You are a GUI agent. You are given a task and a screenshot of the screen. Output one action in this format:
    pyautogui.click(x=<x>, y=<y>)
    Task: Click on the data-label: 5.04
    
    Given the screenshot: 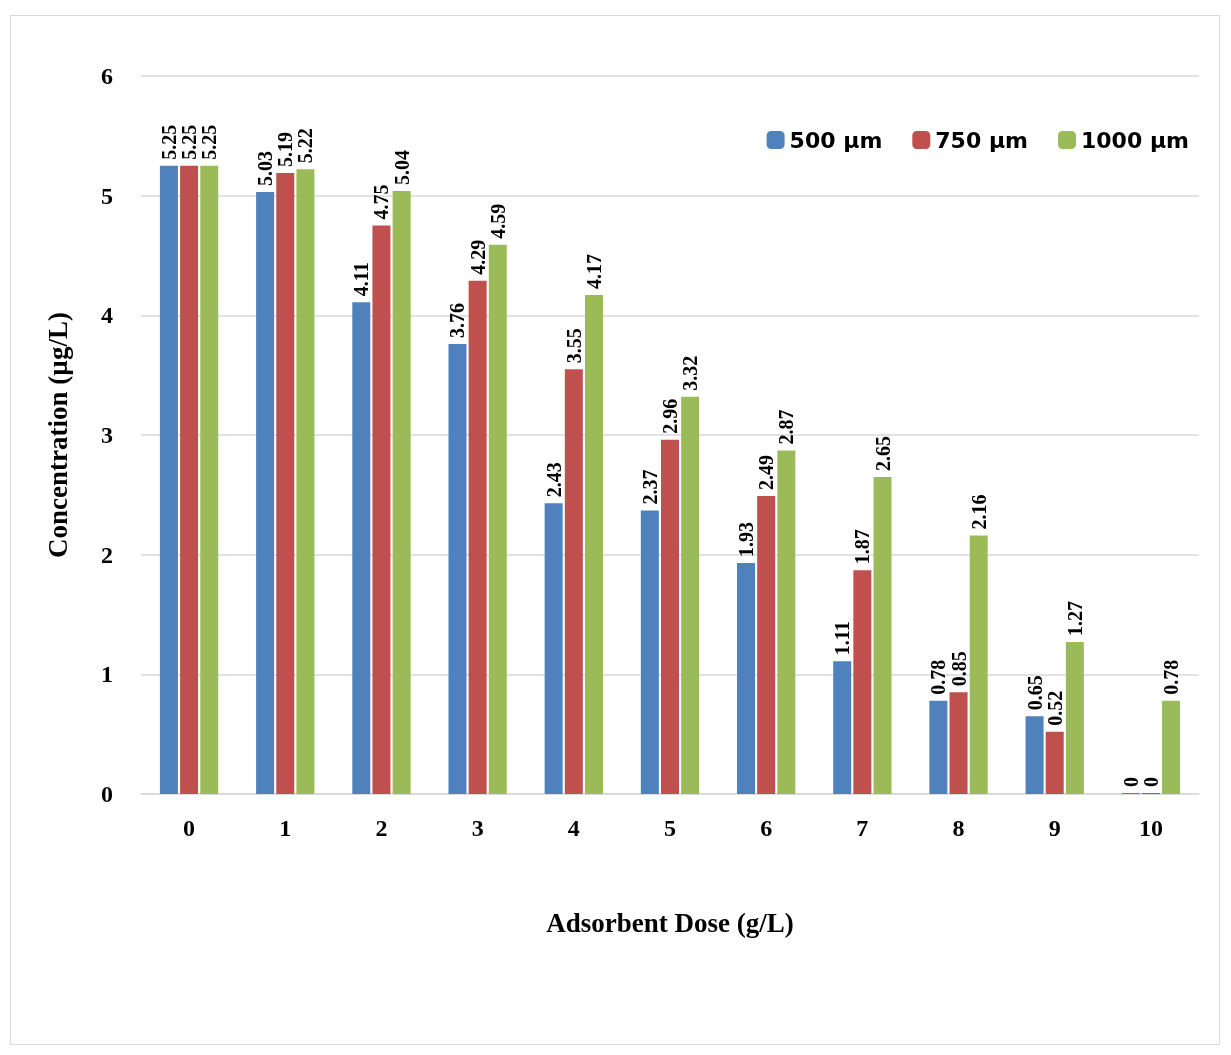 What is the action you would take?
    pyautogui.click(x=401, y=167)
    